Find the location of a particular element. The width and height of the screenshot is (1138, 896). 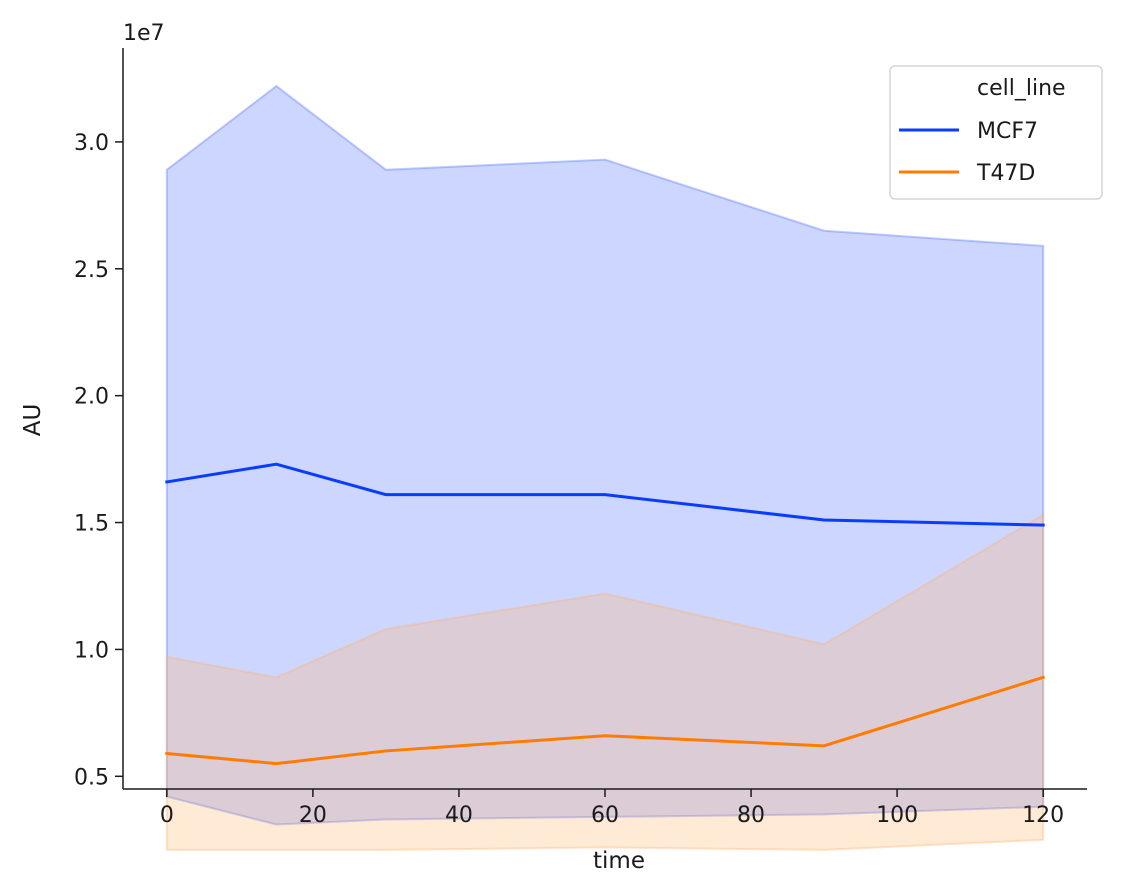

x-tick-label: 120 is located at coordinates (1043, 815).